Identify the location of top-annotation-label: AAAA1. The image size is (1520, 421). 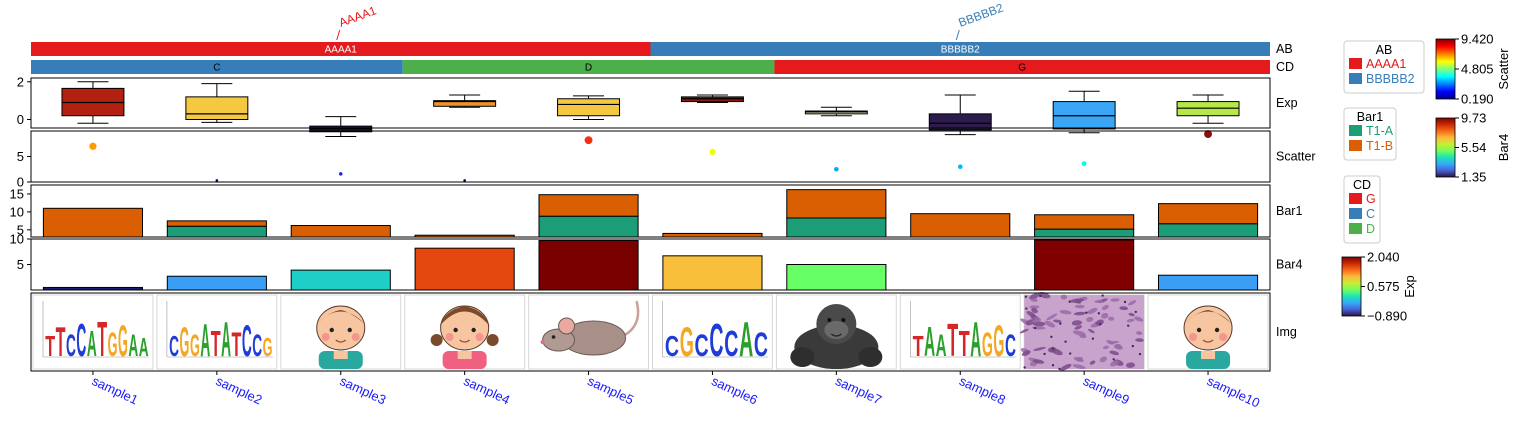
(357, 16).